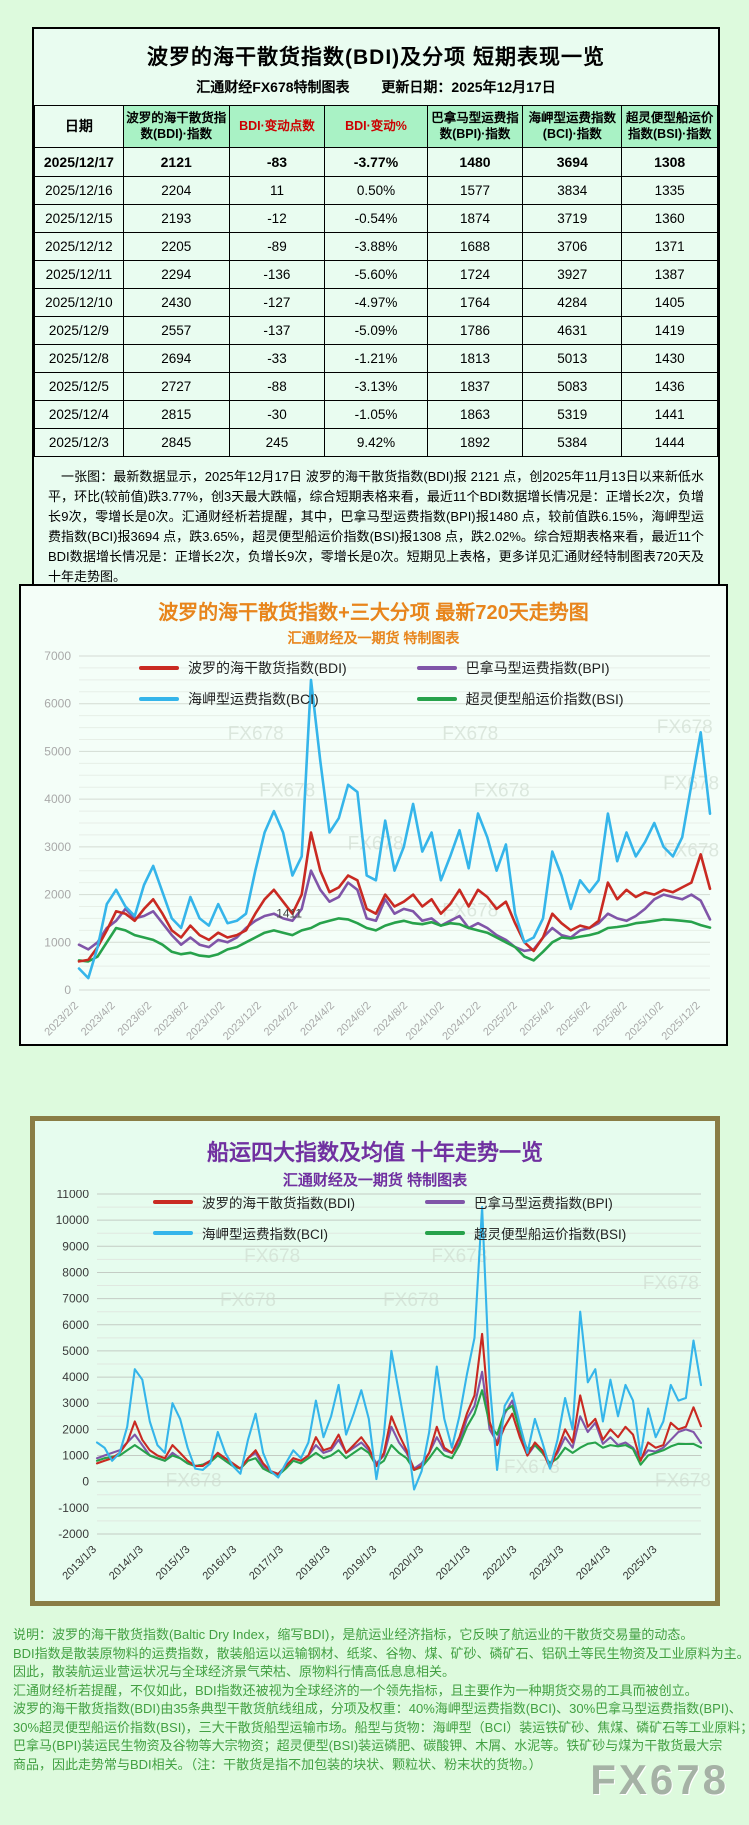 The width and height of the screenshot is (749, 1825). What do you see at coordinates (79, 126) in the screenshot?
I see `column-header: 日期` at bounding box center [79, 126].